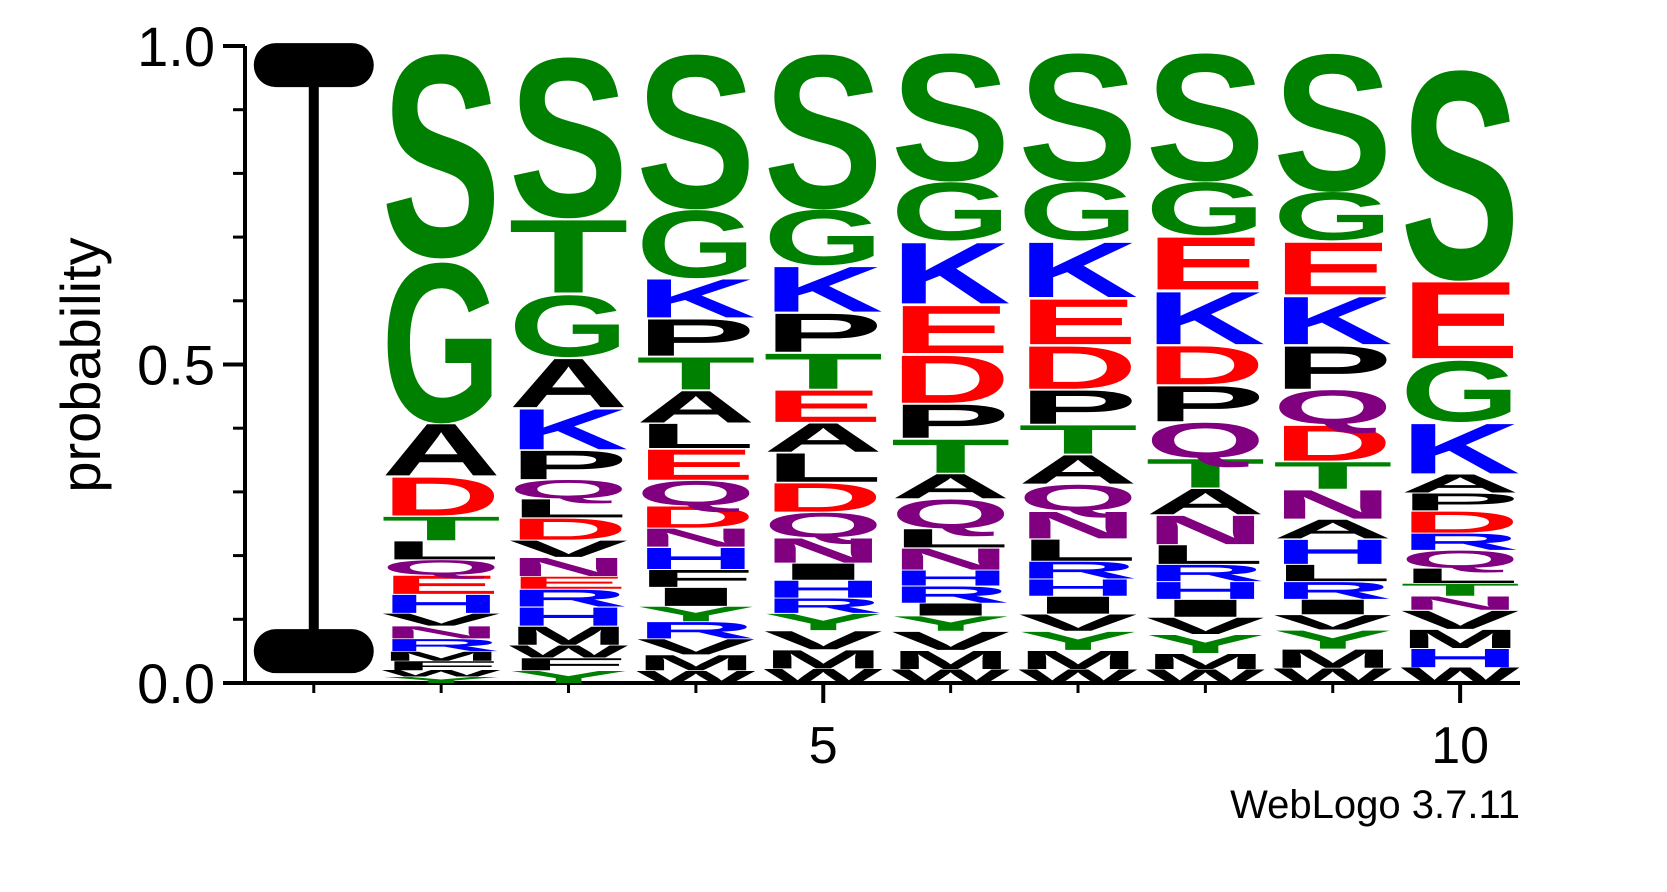 The height and width of the screenshot is (892, 1667). Describe the element at coordinates (176, 365) in the screenshot. I see `y-tick-label: 0.5` at that location.